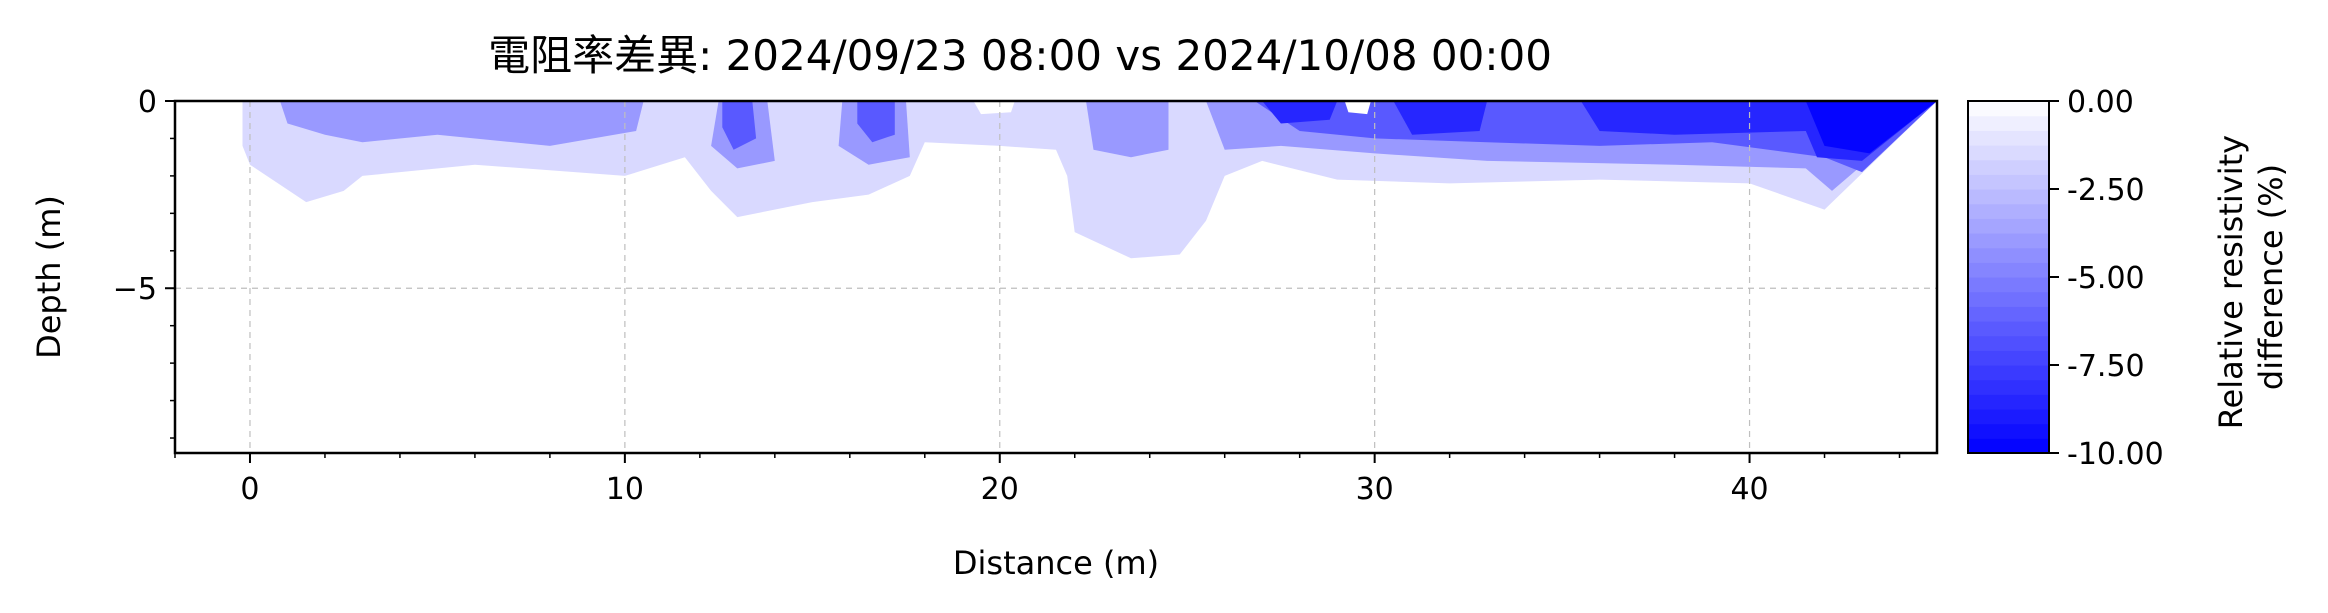 Image resolution: width=2328 pixels, height=613 pixels. Describe the element at coordinates (625, 489) in the screenshot. I see `x-tick-label-1: 10` at that location.